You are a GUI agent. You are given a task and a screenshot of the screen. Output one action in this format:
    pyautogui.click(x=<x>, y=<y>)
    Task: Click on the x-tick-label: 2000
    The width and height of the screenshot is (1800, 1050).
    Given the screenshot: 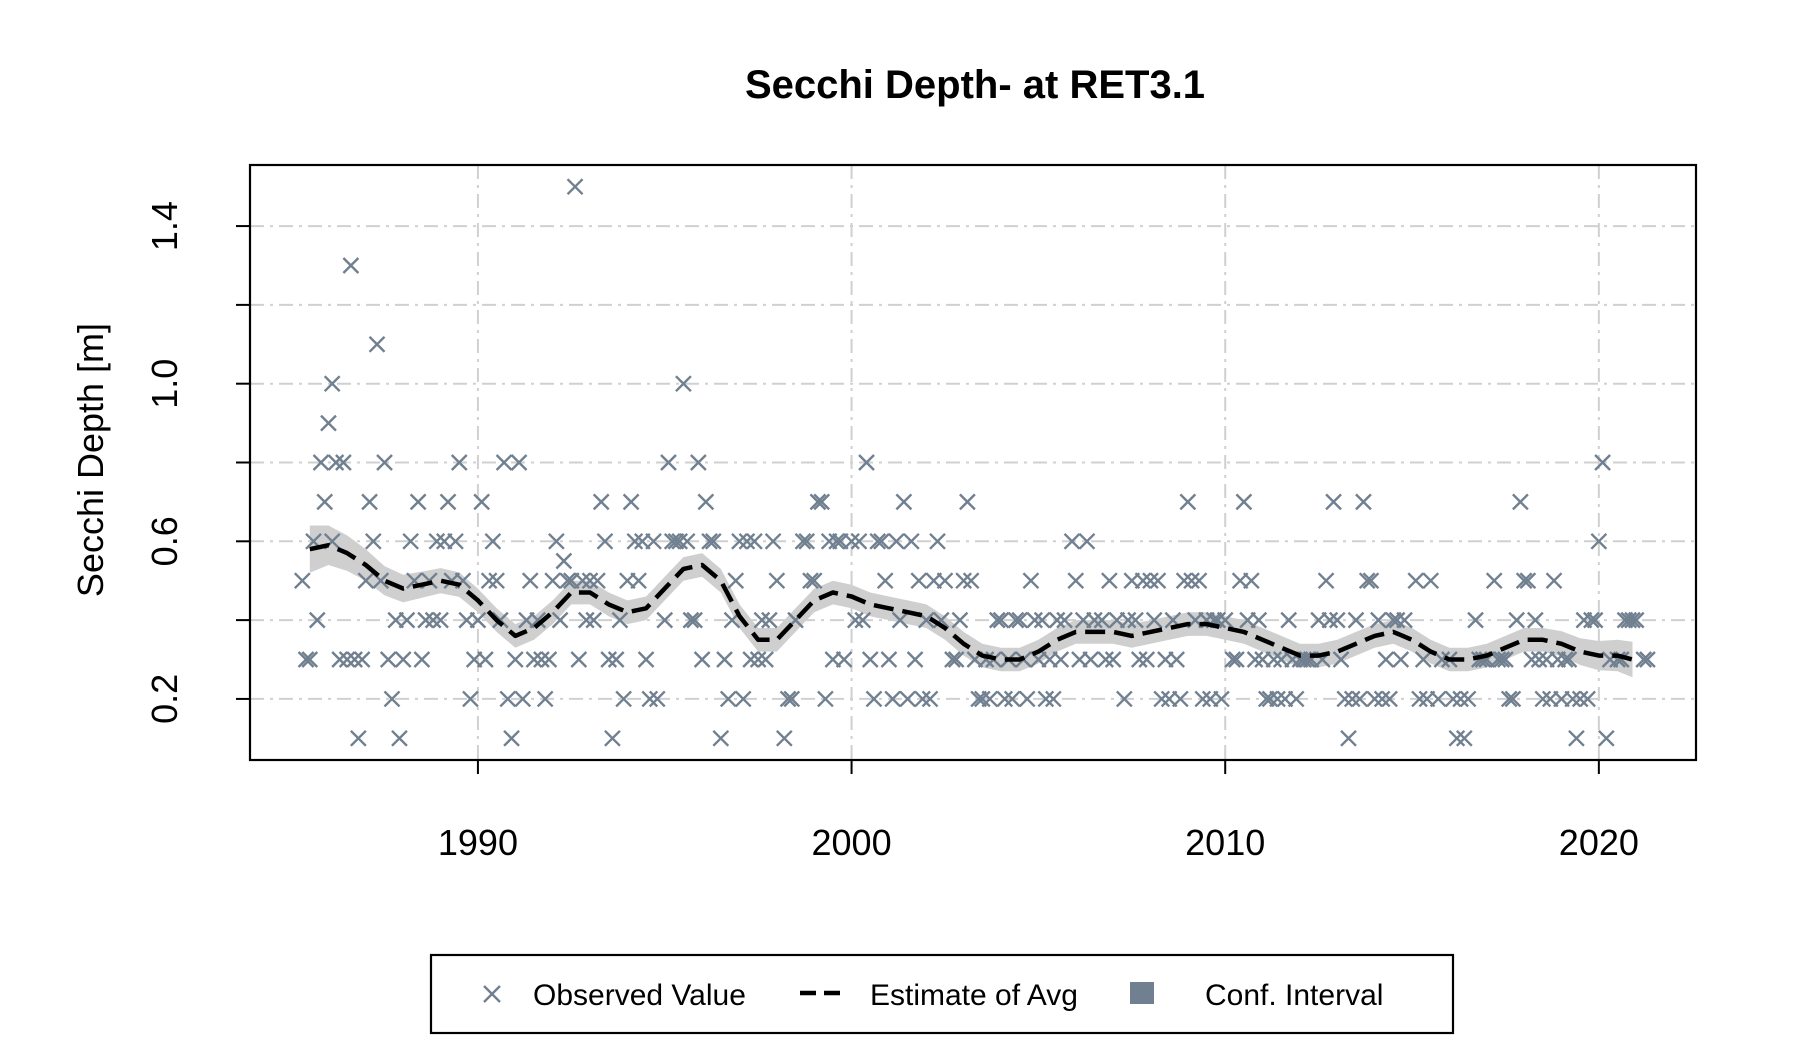 What is the action you would take?
    pyautogui.click(x=852, y=842)
    